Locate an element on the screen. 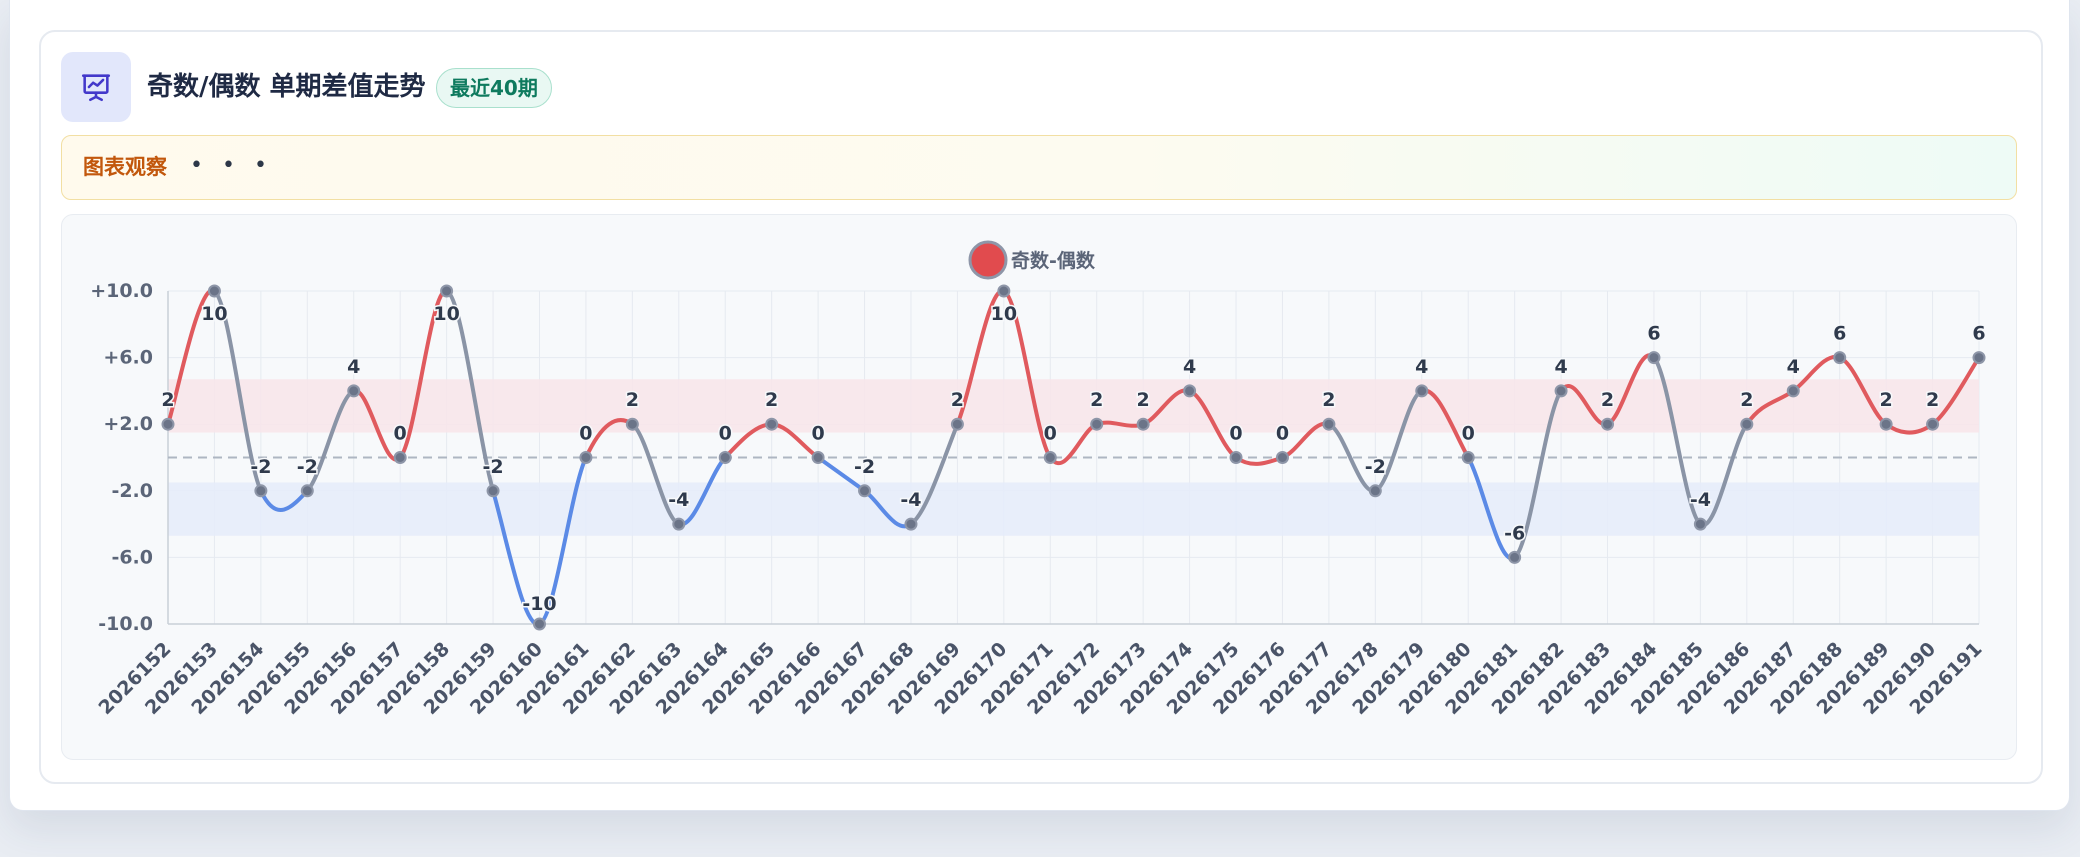  data-label: -6 is located at coordinates (1514, 533).